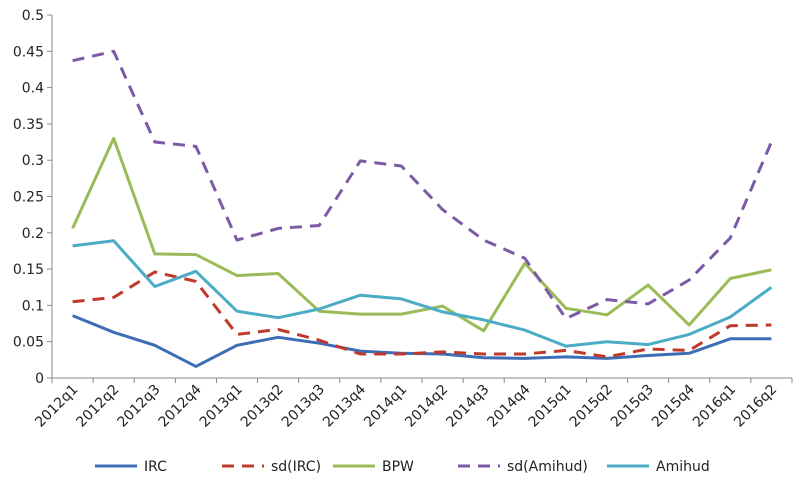 The height and width of the screenshot is (490, 812). I want to click on x-tick-label: 2014q1, so click(385, 406).